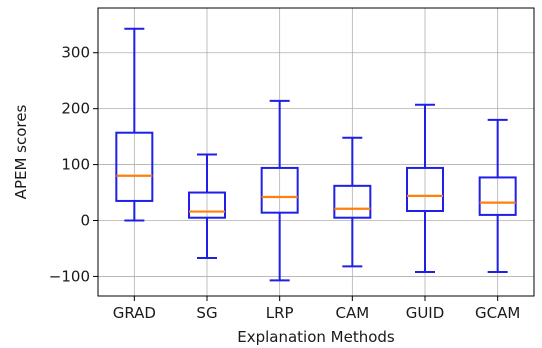 The image size is (542, 348). Describe the element at coordinates (75, 109) in the screenshot. I see `y-tick-label: 200` at that location.